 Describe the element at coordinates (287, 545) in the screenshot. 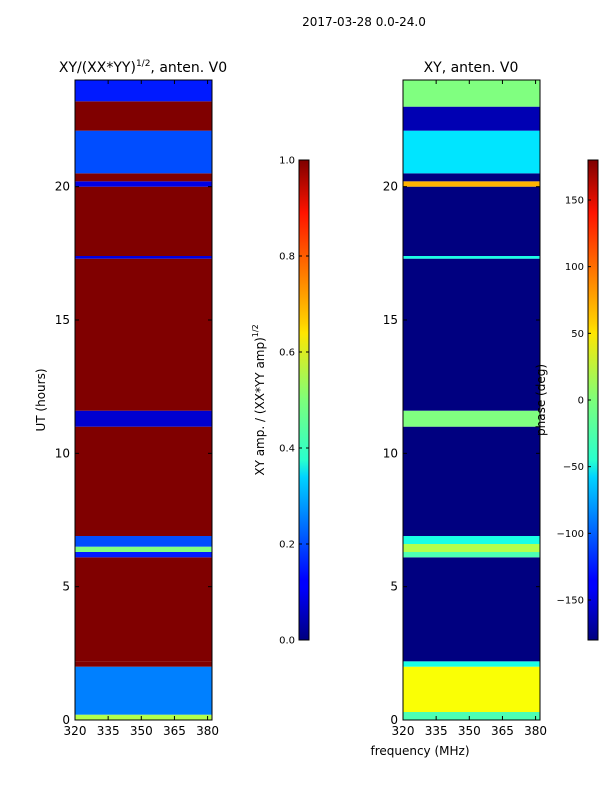

I see `colorbar-tick-label: 0.2` at that location.